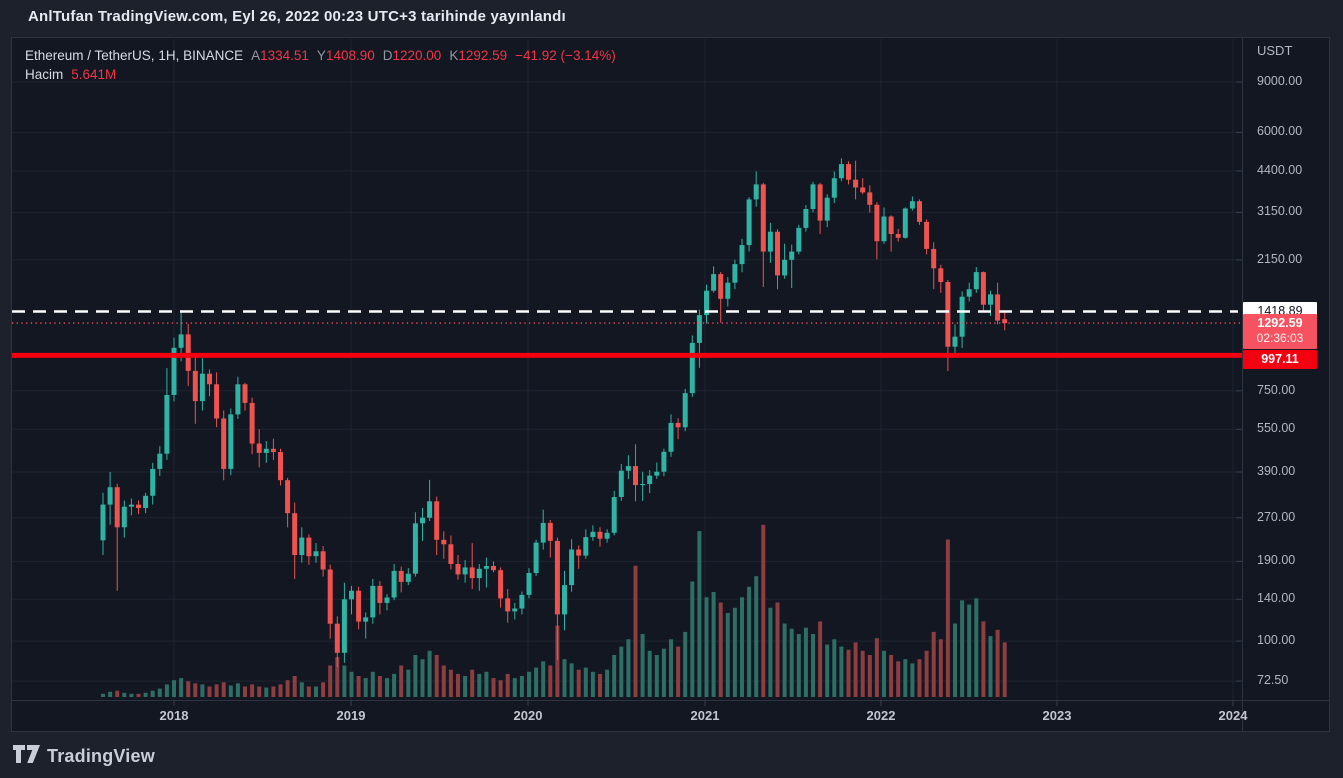 This screenshot has height=778, width=1343. Describe the element at coordinates (454, 55) in the screenshot. I see `ohlc-label: K` at that location.